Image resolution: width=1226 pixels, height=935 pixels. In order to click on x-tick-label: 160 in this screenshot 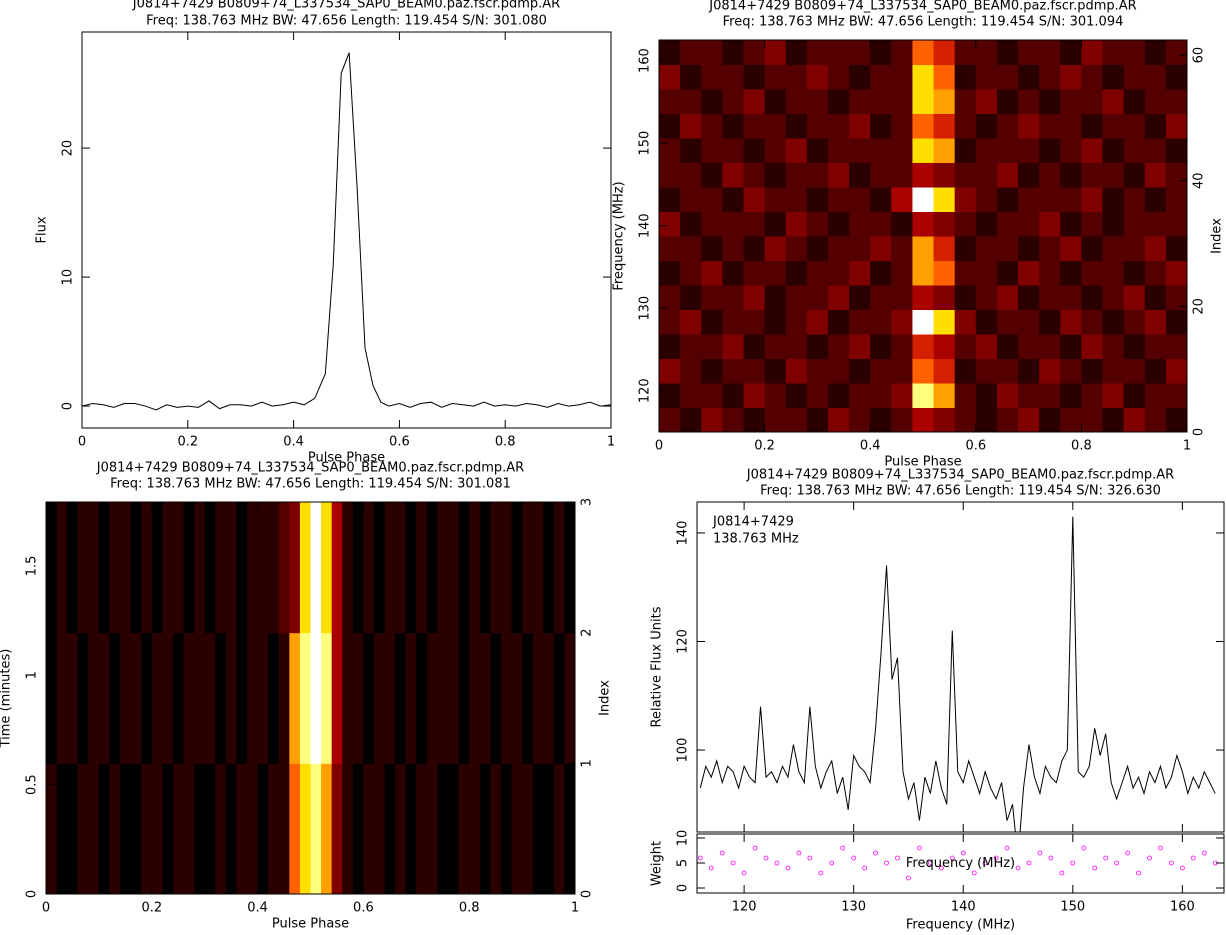, I will do `click(1182, 907)`.